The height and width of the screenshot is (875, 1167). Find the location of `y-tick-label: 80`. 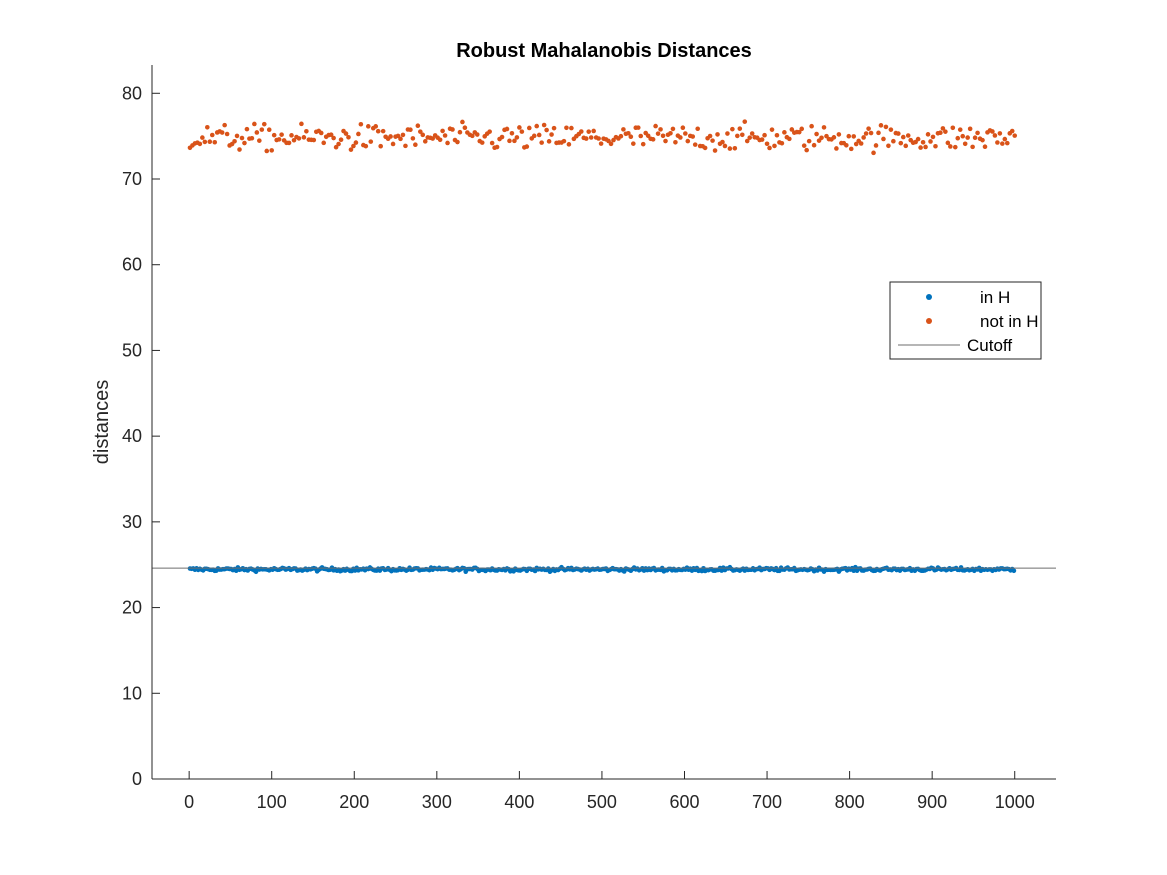

y-tick-label: 80 is located at coordinates (132, 93).